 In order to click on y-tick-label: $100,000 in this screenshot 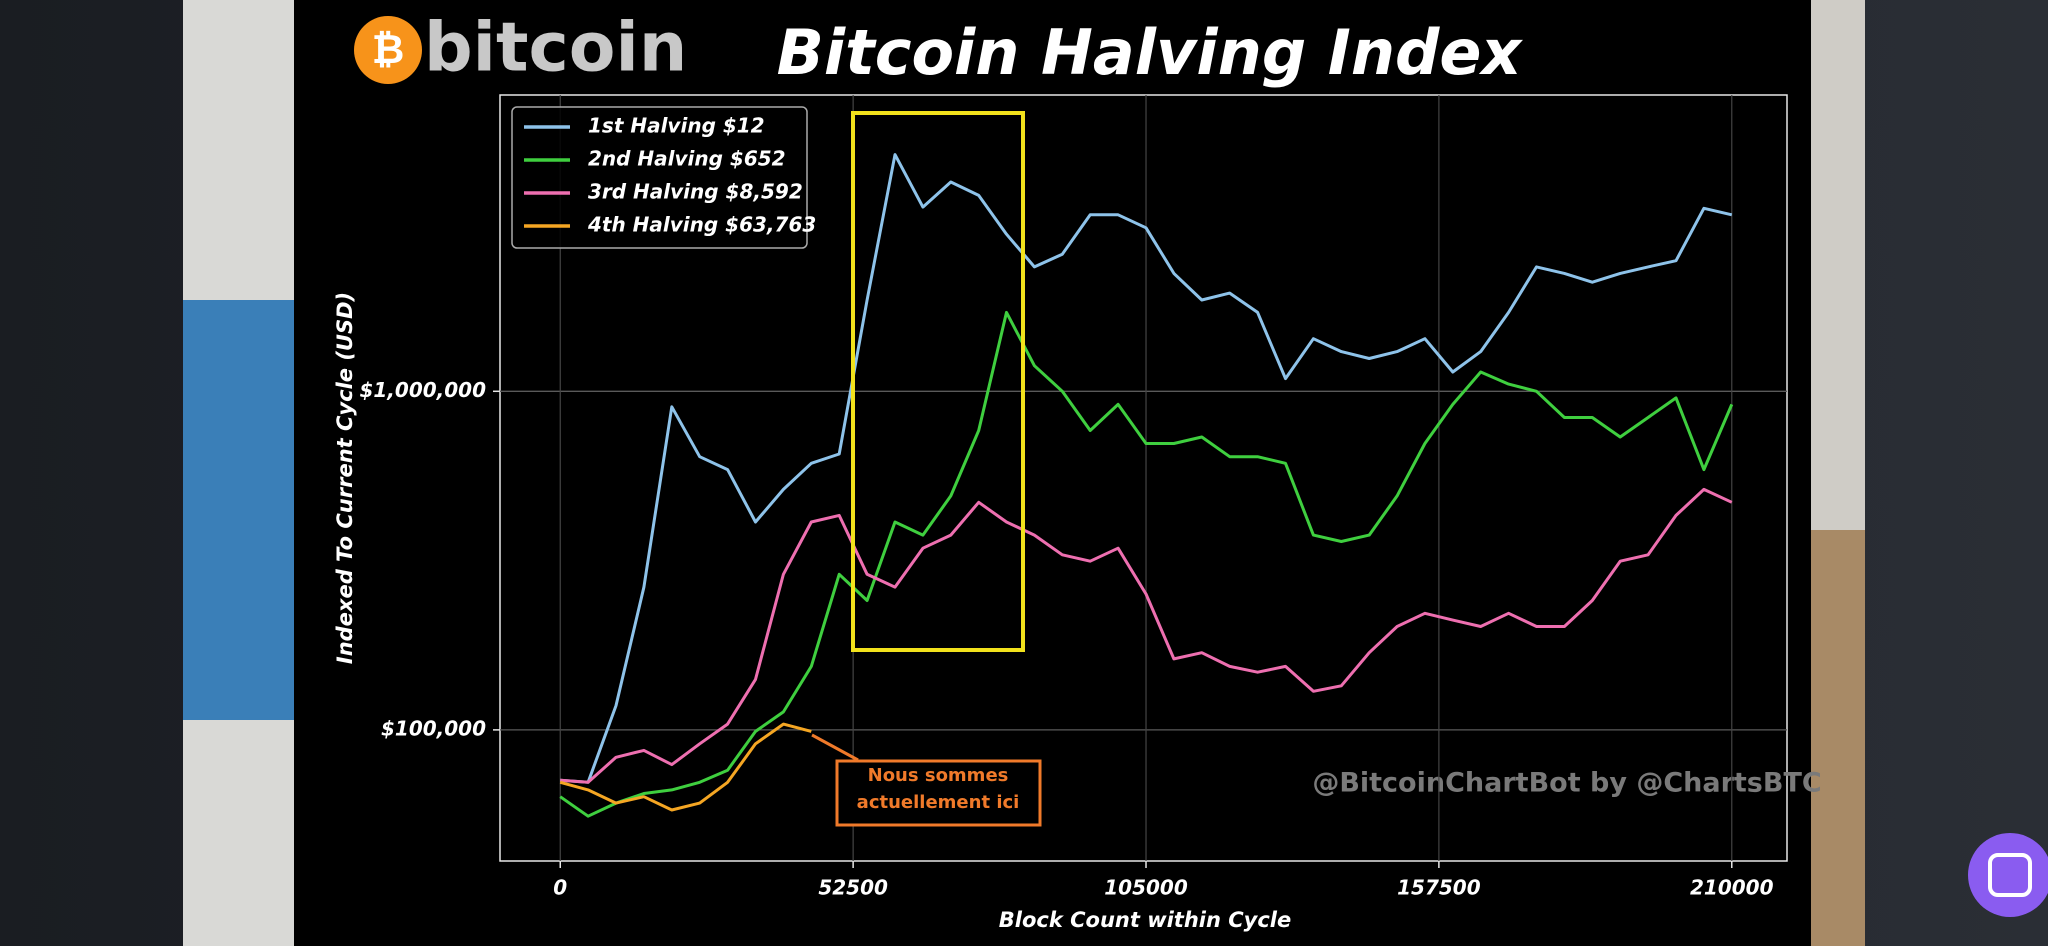, I will do `click(433, 728)`.